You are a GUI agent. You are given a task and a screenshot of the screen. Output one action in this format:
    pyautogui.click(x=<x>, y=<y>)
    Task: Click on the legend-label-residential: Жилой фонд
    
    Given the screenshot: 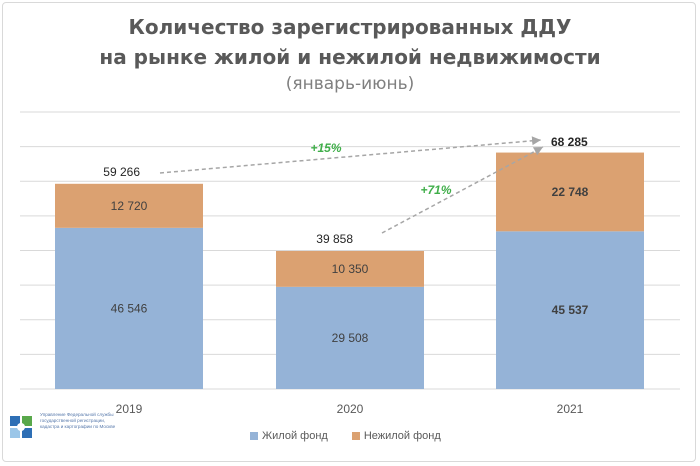 What is the action you would take?
    pyautogui.click(x=295, y=436)
    